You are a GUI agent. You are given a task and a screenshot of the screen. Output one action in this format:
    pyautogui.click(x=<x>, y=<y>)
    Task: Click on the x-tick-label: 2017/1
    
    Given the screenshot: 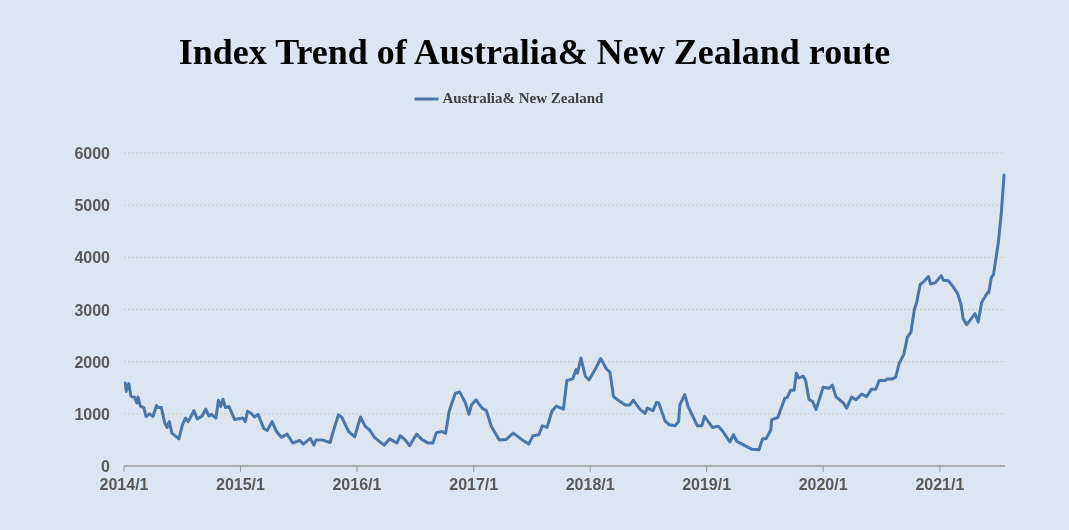 What is the action you would take?
    pyautogui.click(x=474, y=484)
    